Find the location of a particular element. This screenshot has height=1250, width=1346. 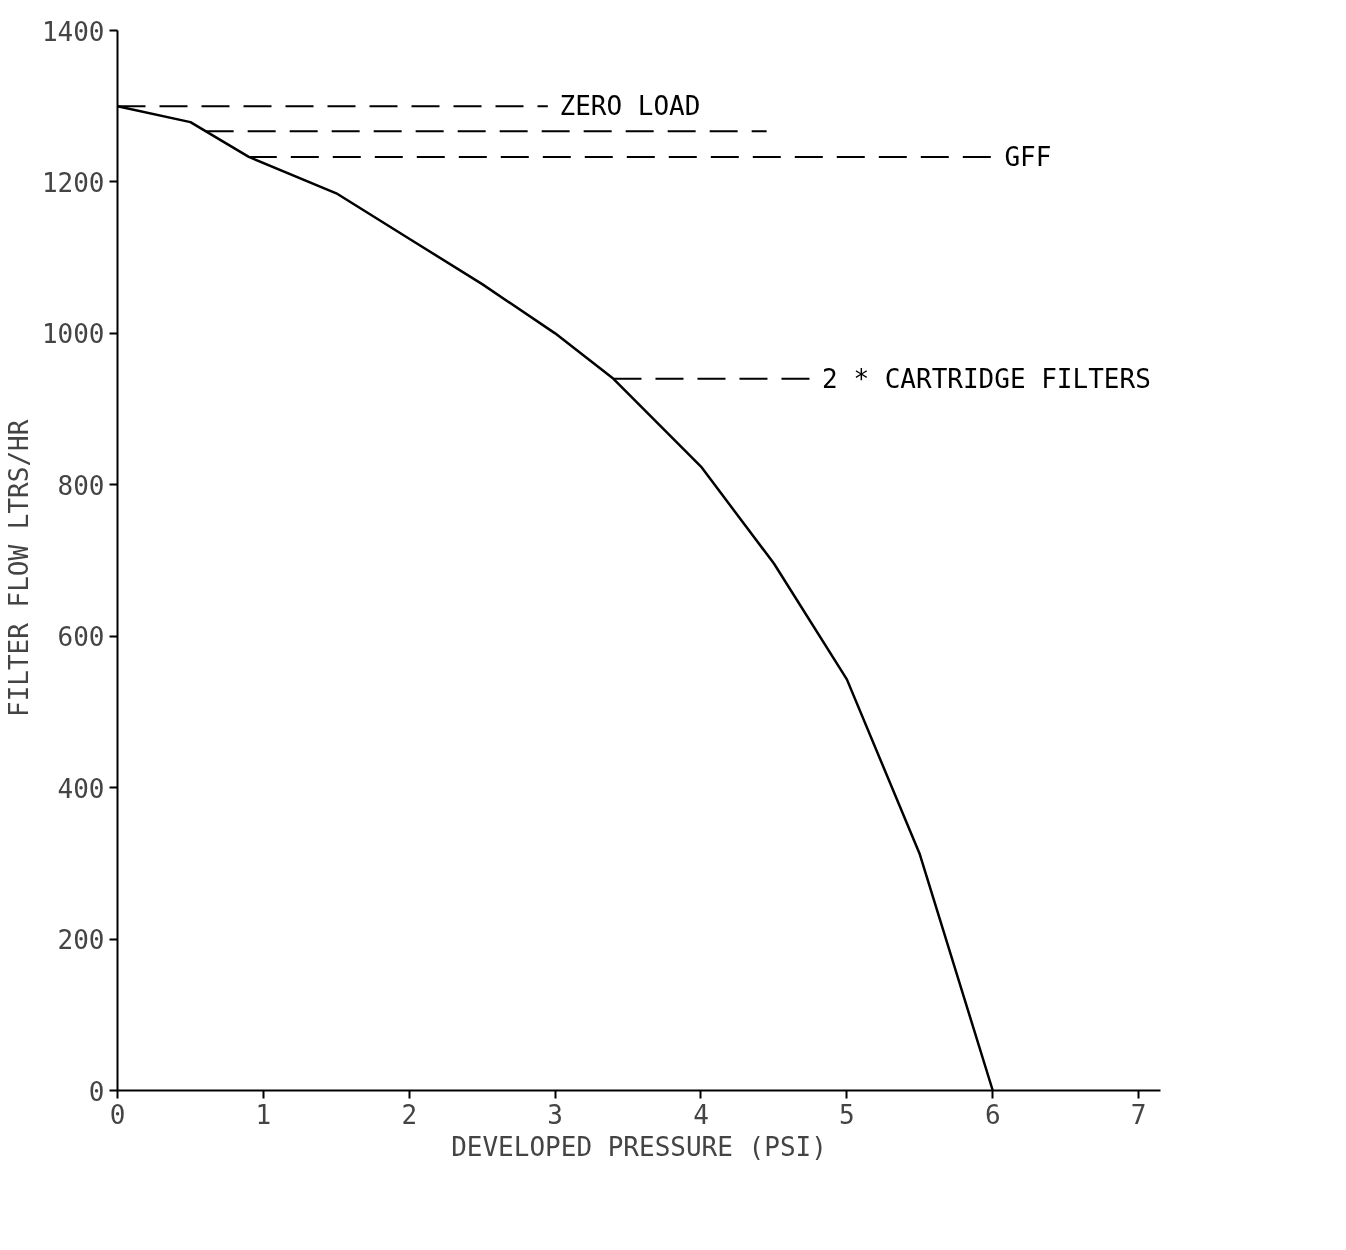

x-tick-label: 5 is located at coordinates (847, 1114).